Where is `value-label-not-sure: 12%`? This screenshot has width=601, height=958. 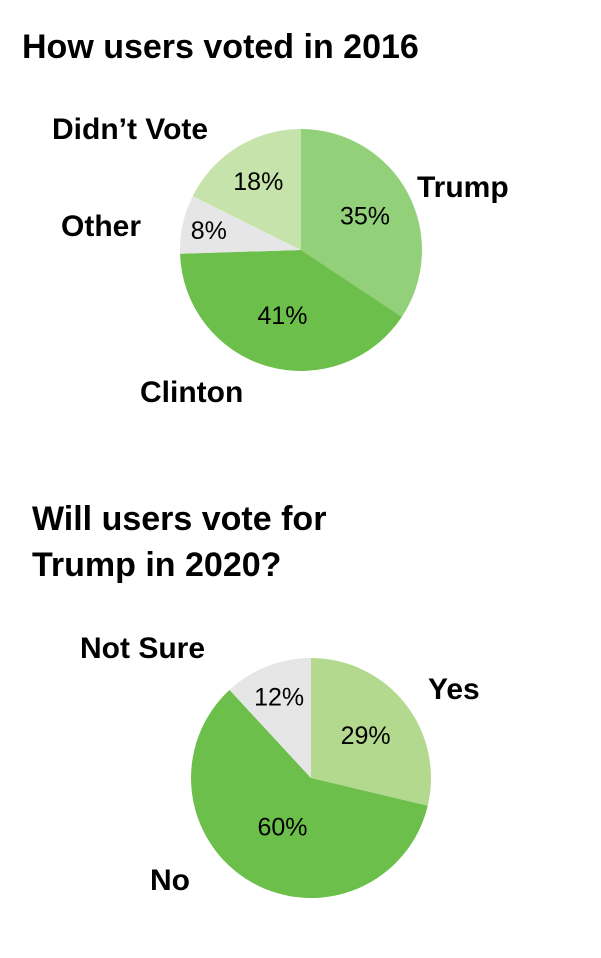
value-label-not-sure: 12% is located at coordinates (279, 697).